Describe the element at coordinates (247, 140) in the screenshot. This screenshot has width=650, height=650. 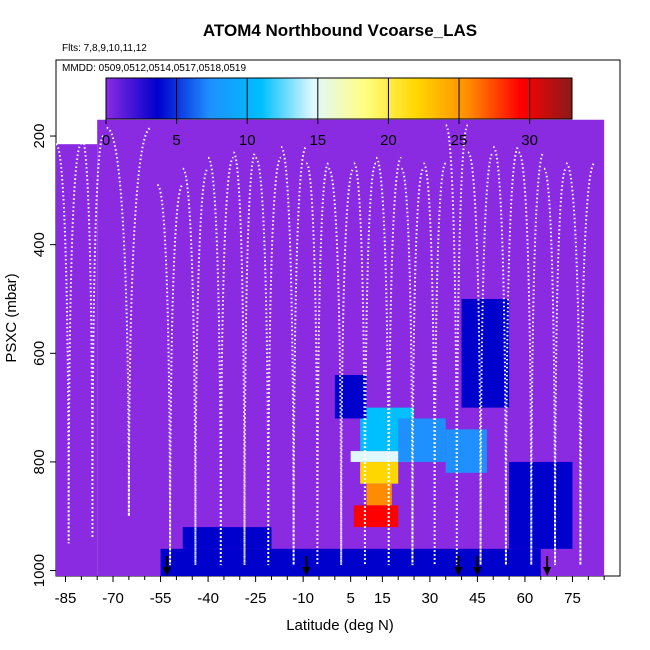
I see `colorbar-tick-label: 10` at that location.